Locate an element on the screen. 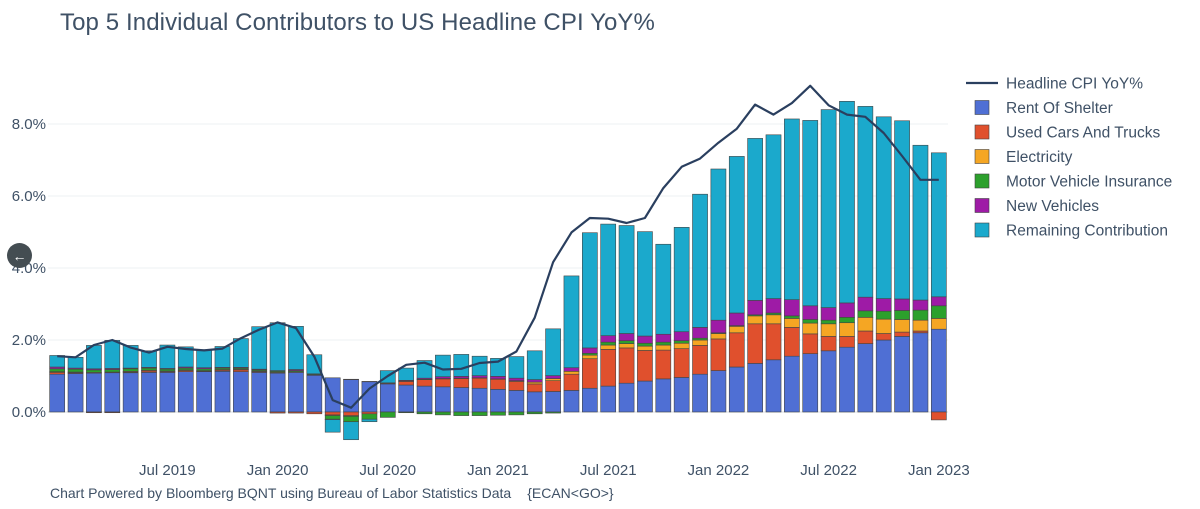 The width and height of the screenshot is (1200, 509). legend-label-new-vehicles: New Vehicles is located at coordinates (1052, 206).